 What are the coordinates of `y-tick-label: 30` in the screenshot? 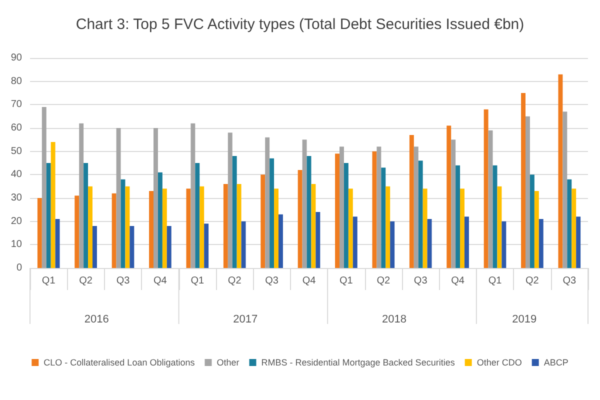 It's located at (16, 198).